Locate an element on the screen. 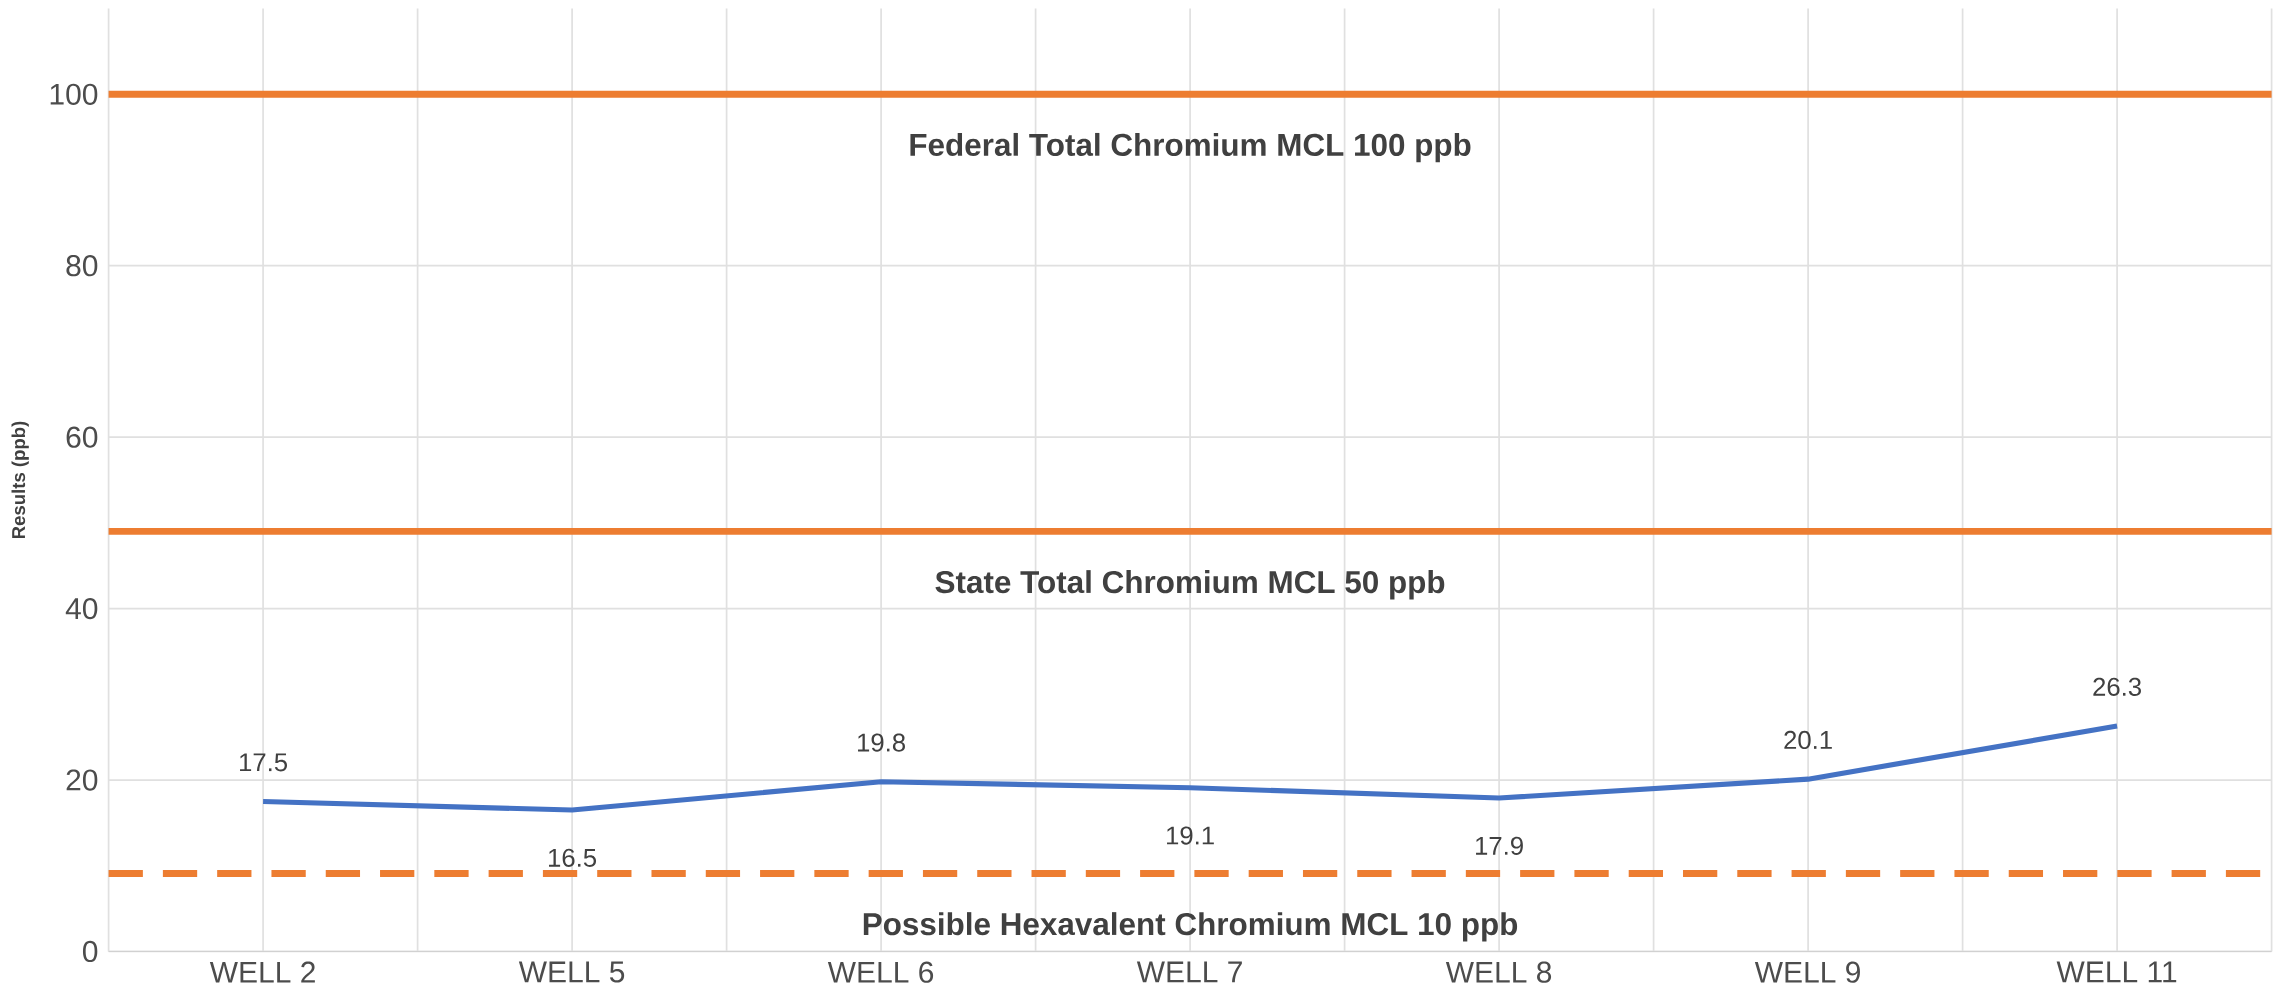 Image resolution: width=2283 pixels, height=1006 pixels. x-tick-label: WELL 5 is located at coordinates (571, 972).